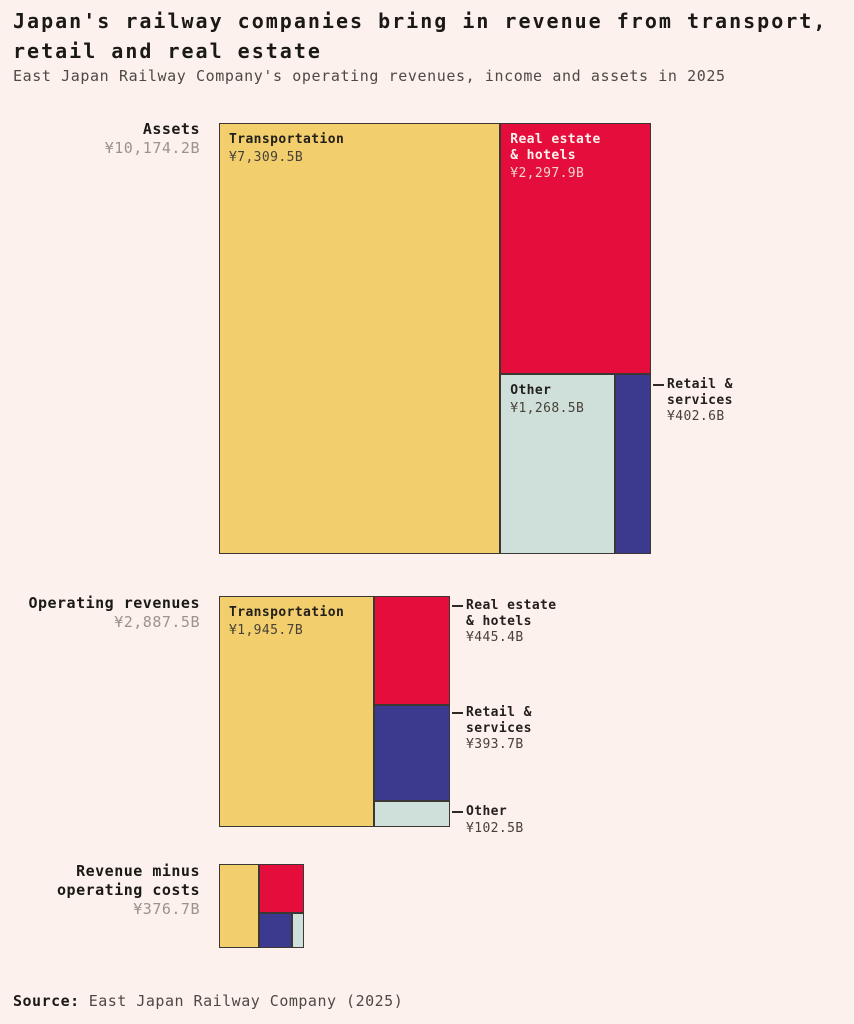  Describe the element at coordinates (107, 613) in the screenshot. I see `group-label-operating-revenues: Operating revenues ¥2,887.5B` at that location.